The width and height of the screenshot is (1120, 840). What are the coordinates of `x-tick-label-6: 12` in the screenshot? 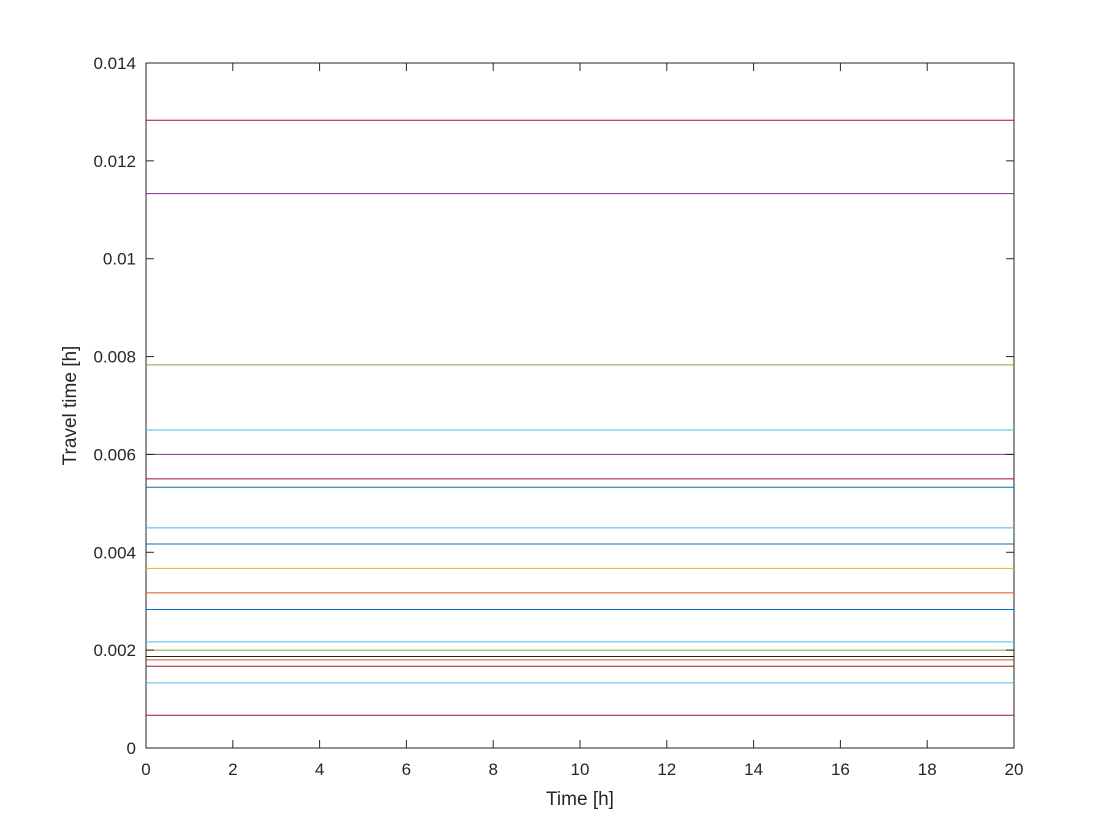 It's located at (666, 769).